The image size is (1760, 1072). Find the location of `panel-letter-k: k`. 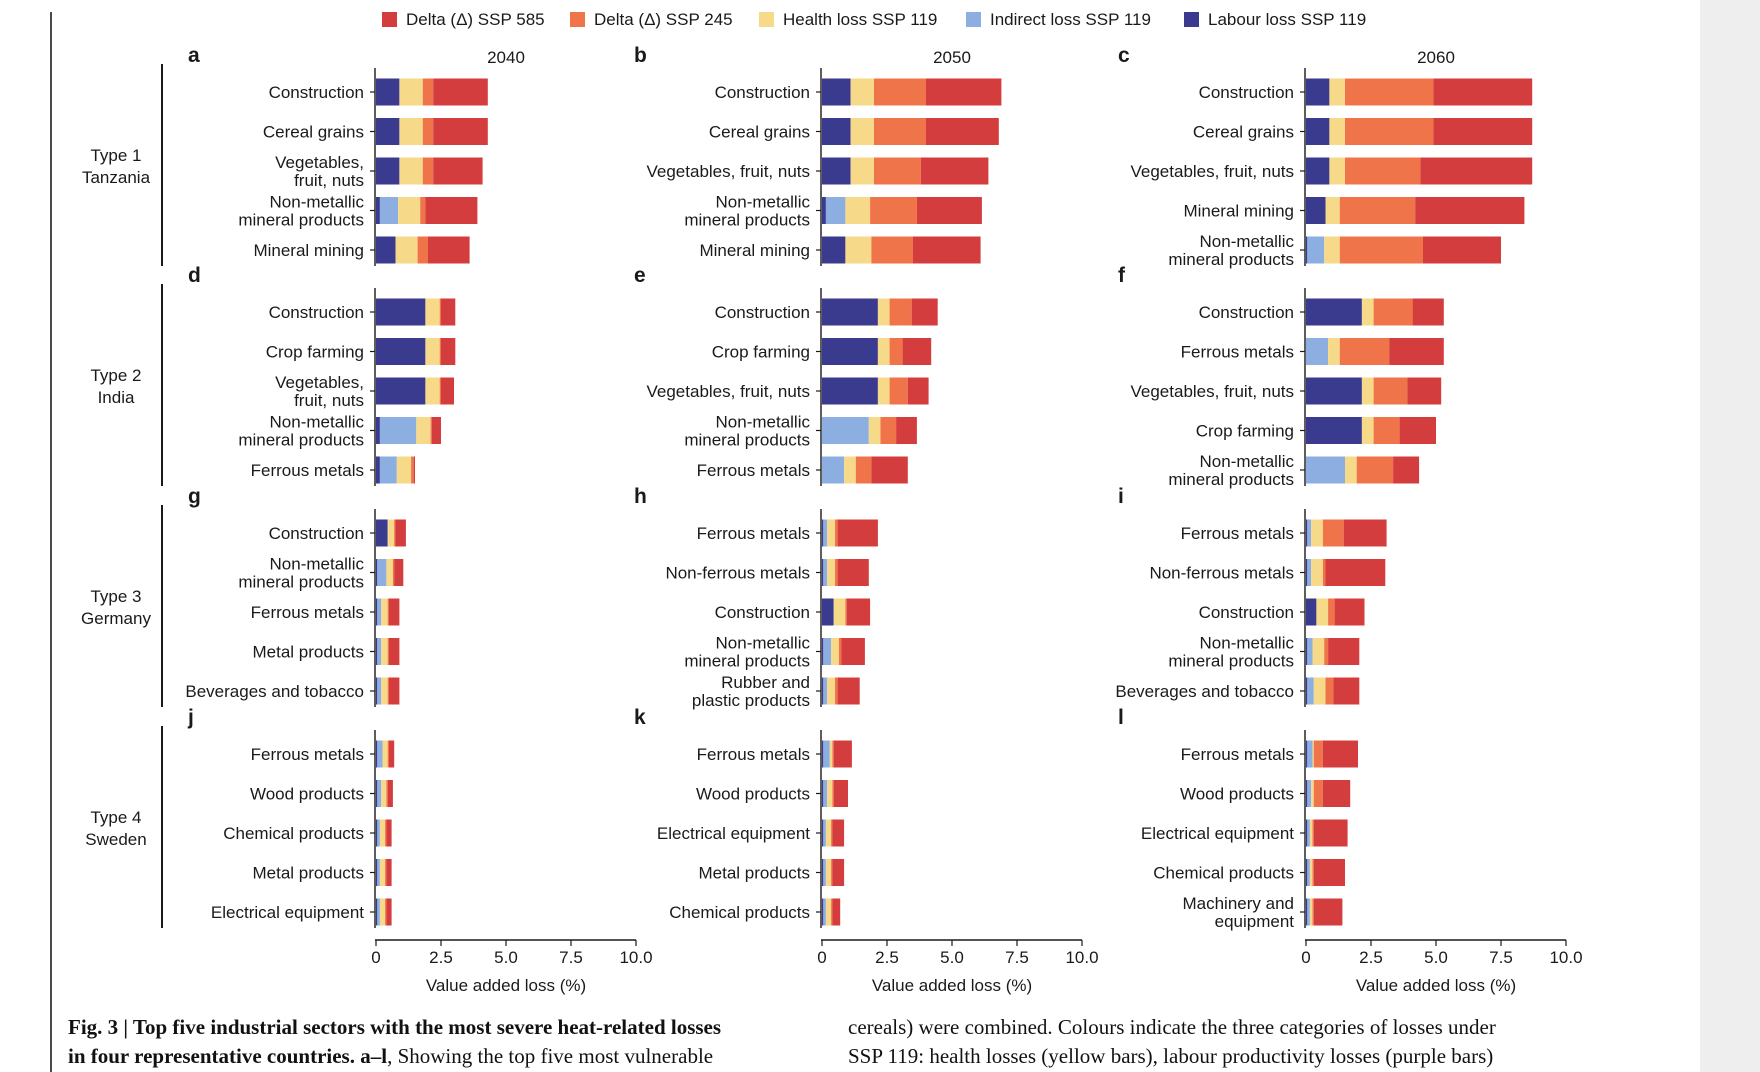

panel-letter-k: k is located at coordinates (640, 717).